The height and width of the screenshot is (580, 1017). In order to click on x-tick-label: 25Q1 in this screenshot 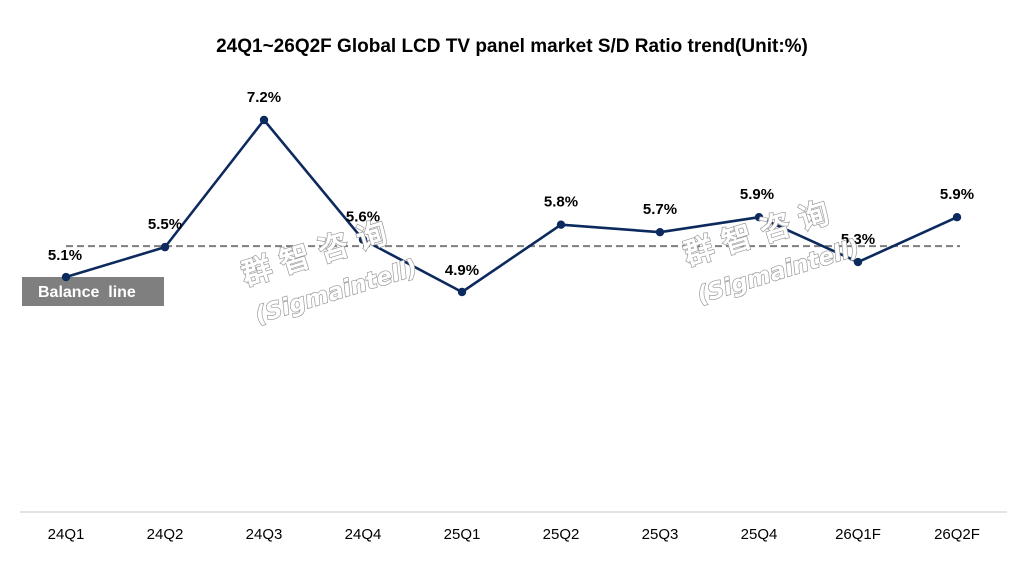, I will do `click(462, 534)`.